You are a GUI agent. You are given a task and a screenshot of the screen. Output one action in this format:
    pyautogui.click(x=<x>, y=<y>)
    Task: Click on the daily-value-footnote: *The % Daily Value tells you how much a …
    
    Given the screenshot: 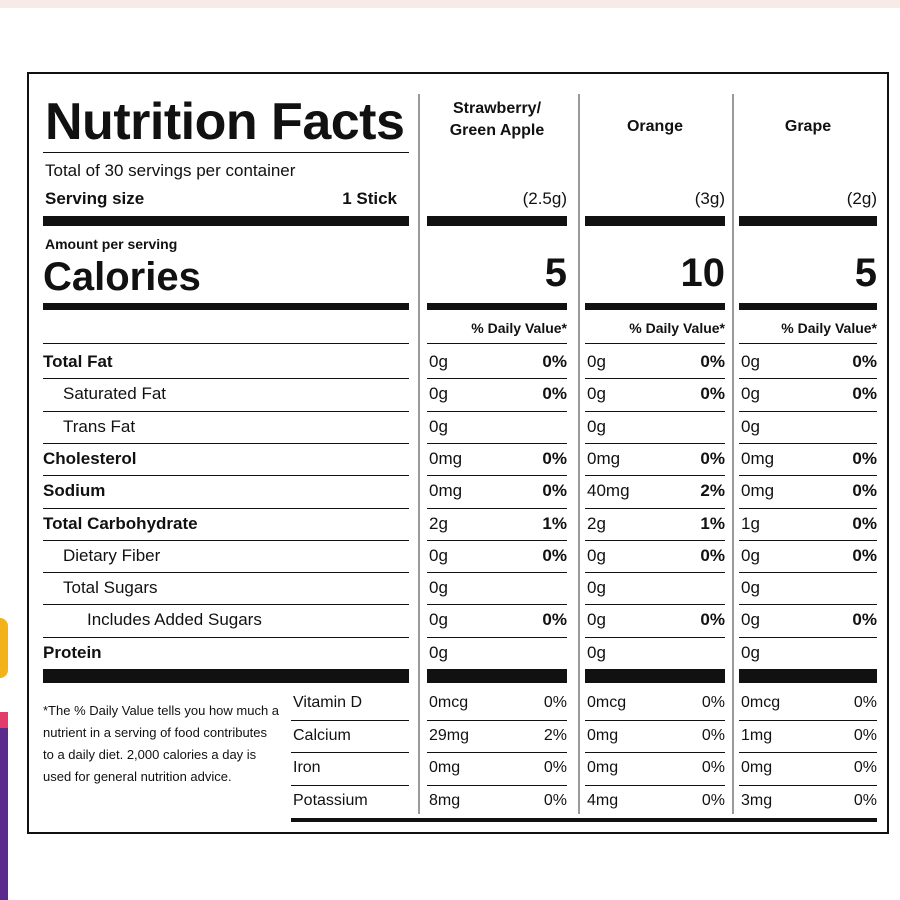 What is the action you would take?
    pyautogui.click(x=161, y=743)
    